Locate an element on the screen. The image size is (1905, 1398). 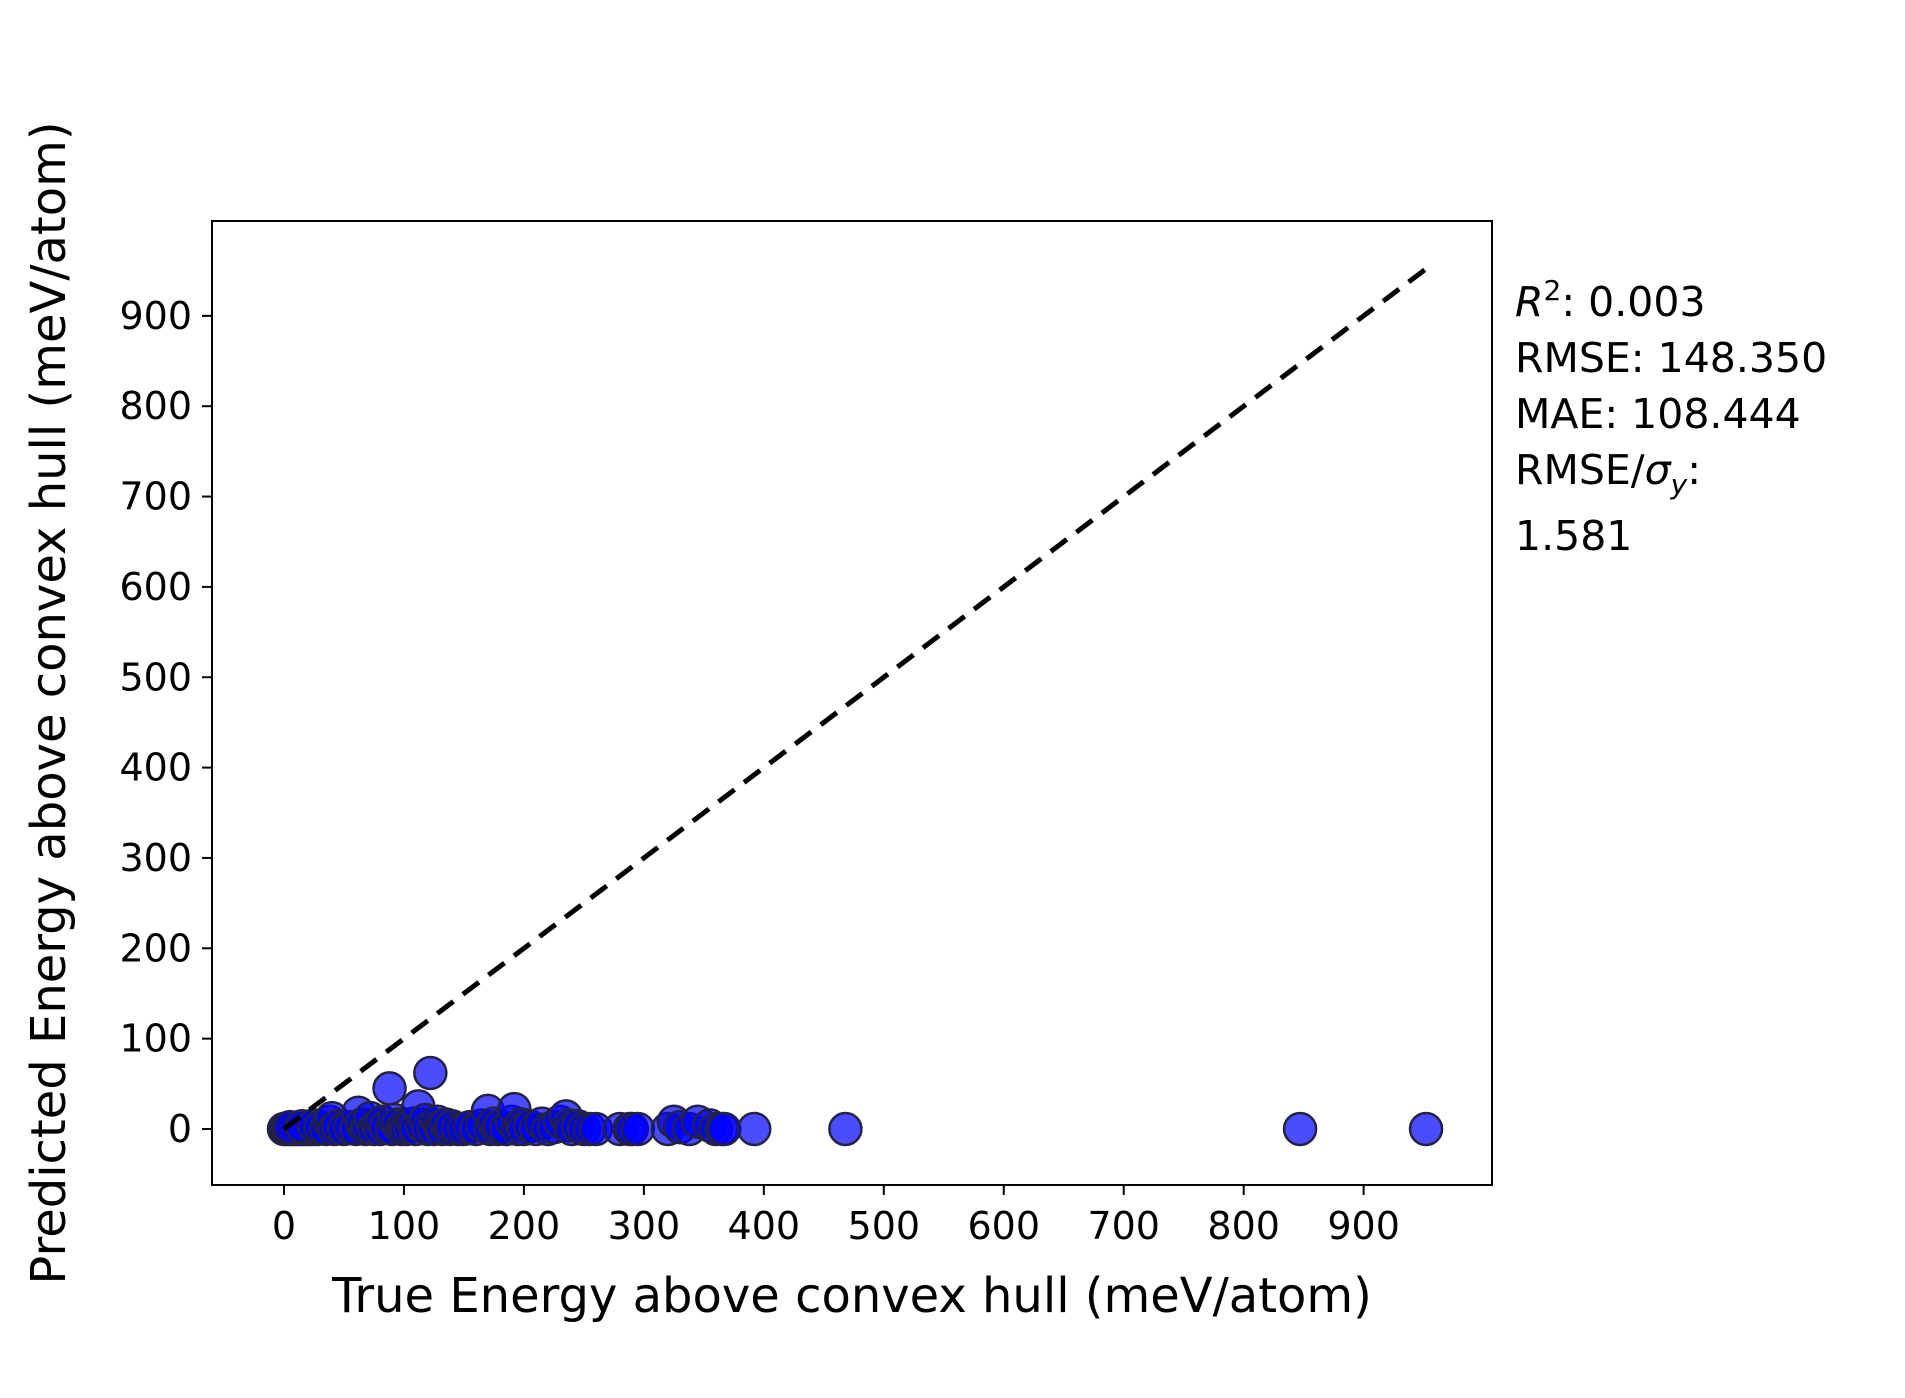
y-tick-label: 900 is located at coordinates (155, 316).